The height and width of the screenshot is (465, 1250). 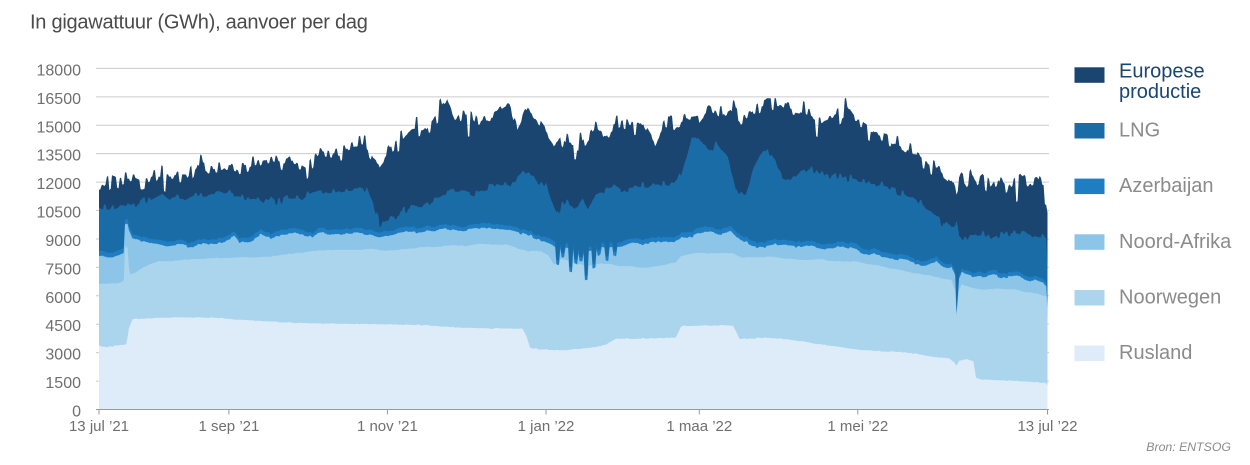 What do you see at coordinates (1170, 298) in the screenshot?
I see `svg-text: Noorwegen` at bounding box center [1170, 298].